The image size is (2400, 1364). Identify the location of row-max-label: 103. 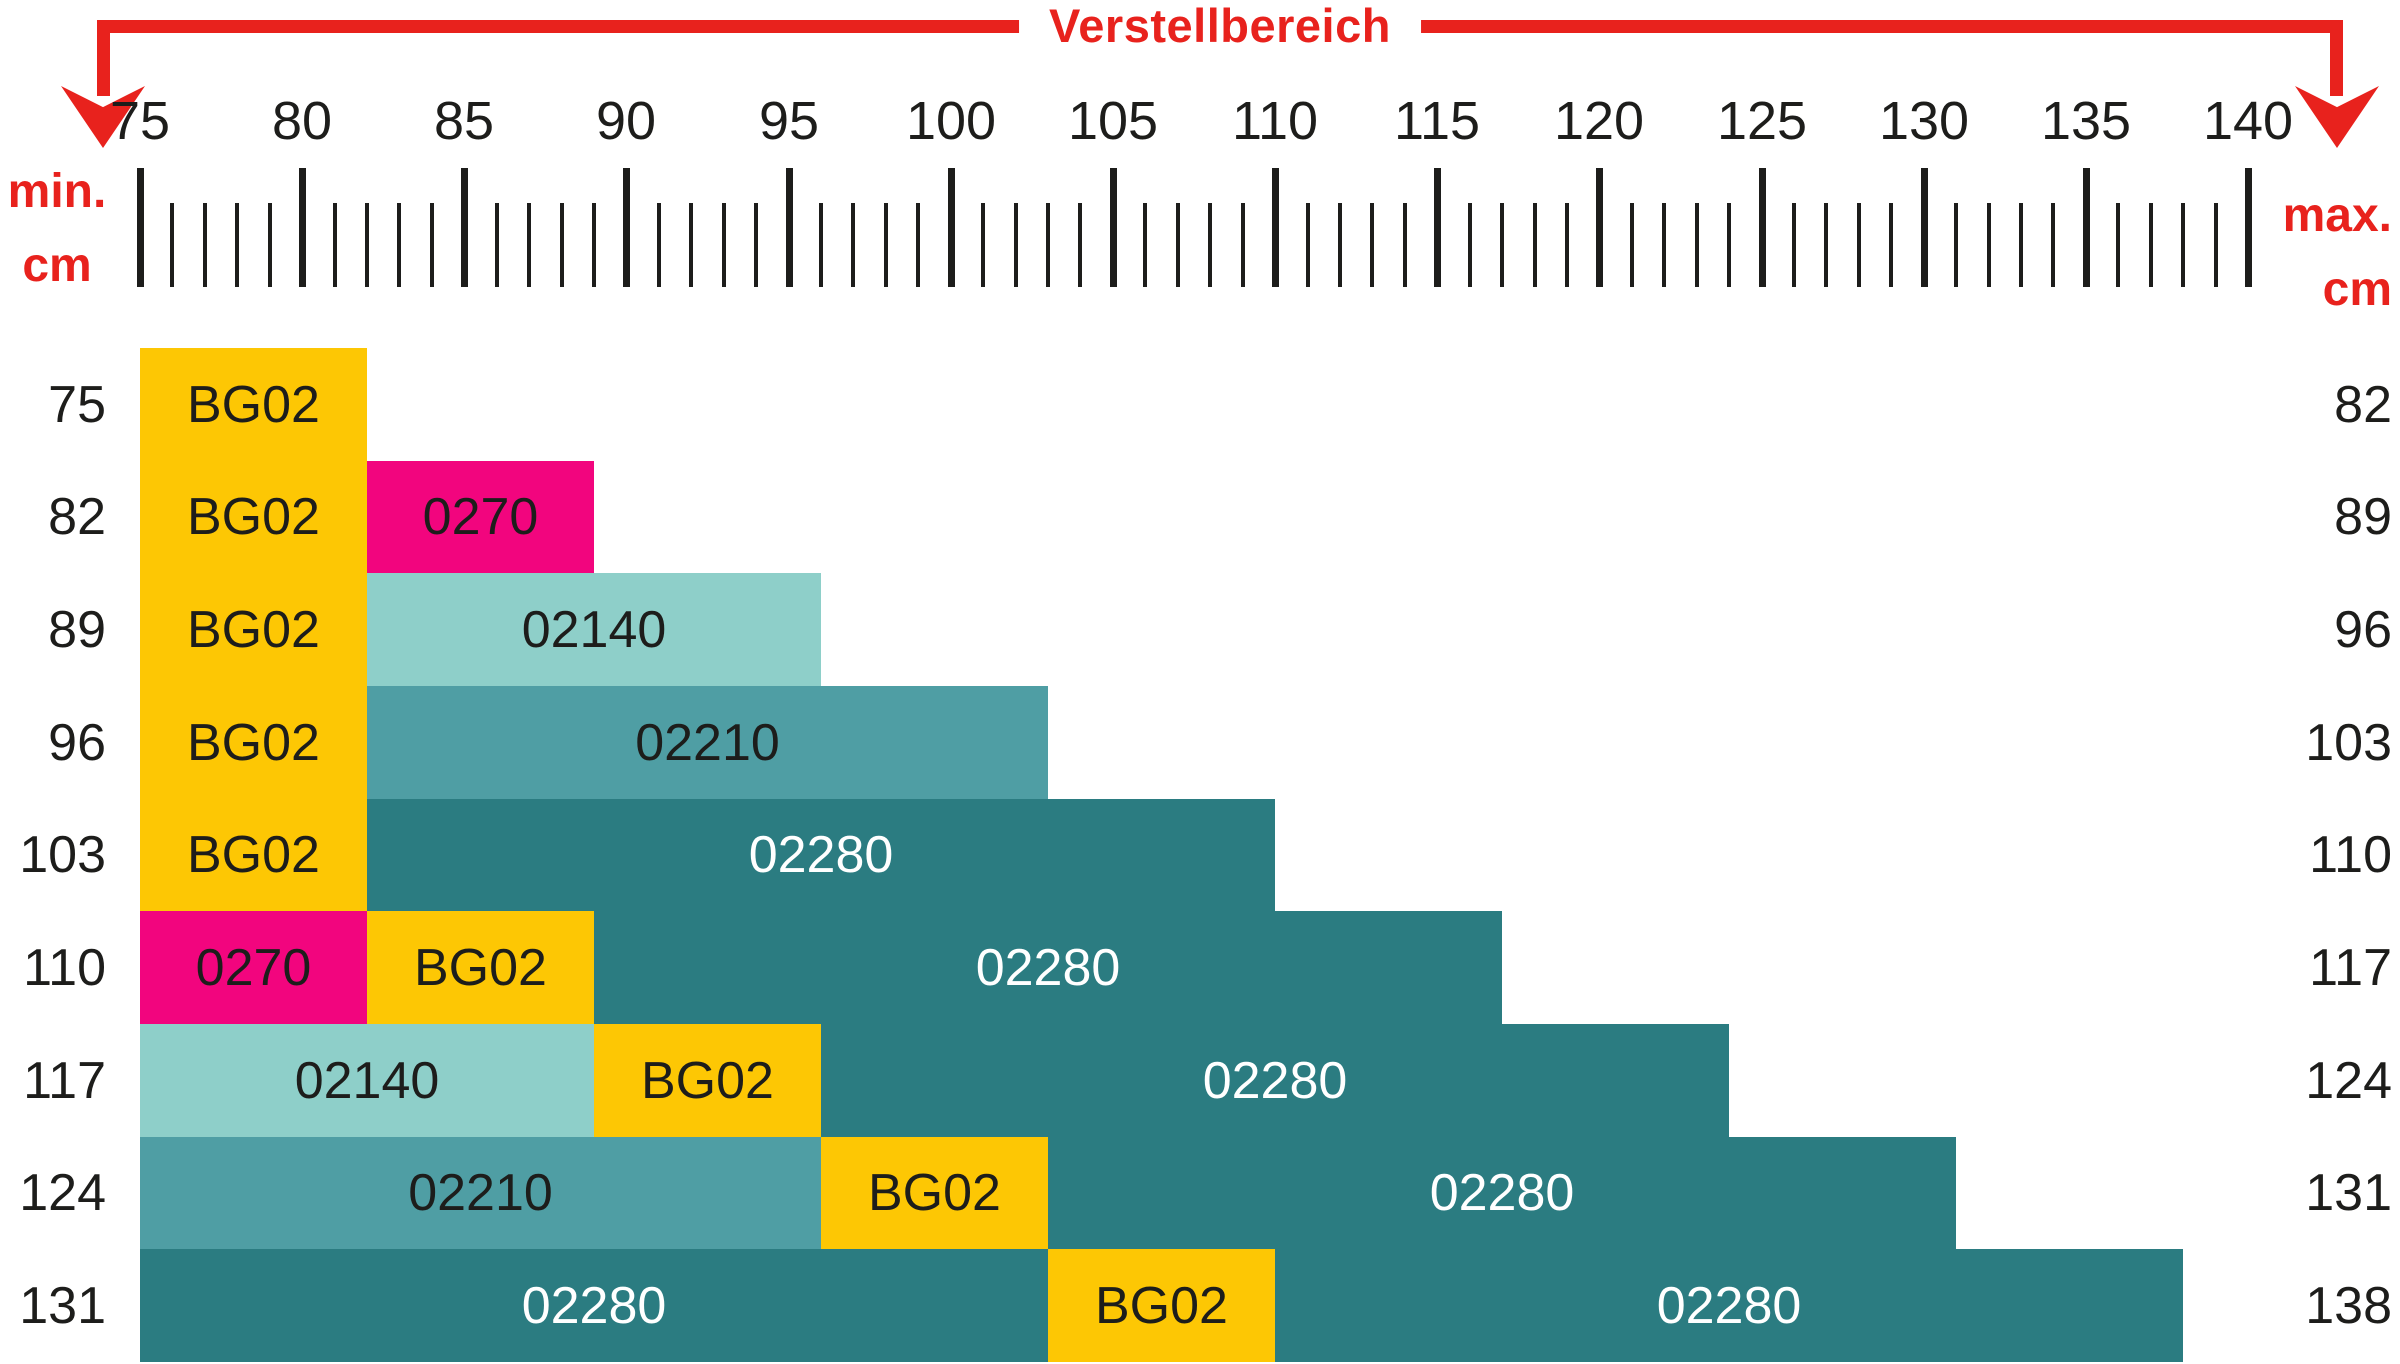
(2348, 742).